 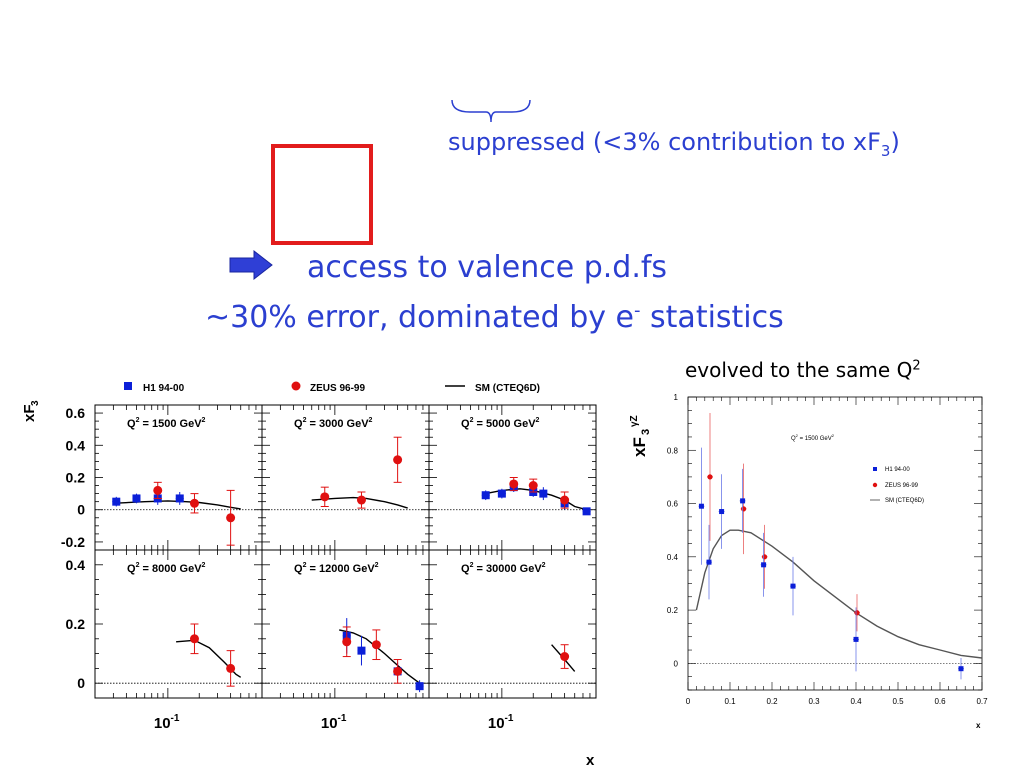 What do you see at coordinates (856, 701) in the screenshot?
I see `x-tick-label: 0.4` at bounding box center [856, 701].